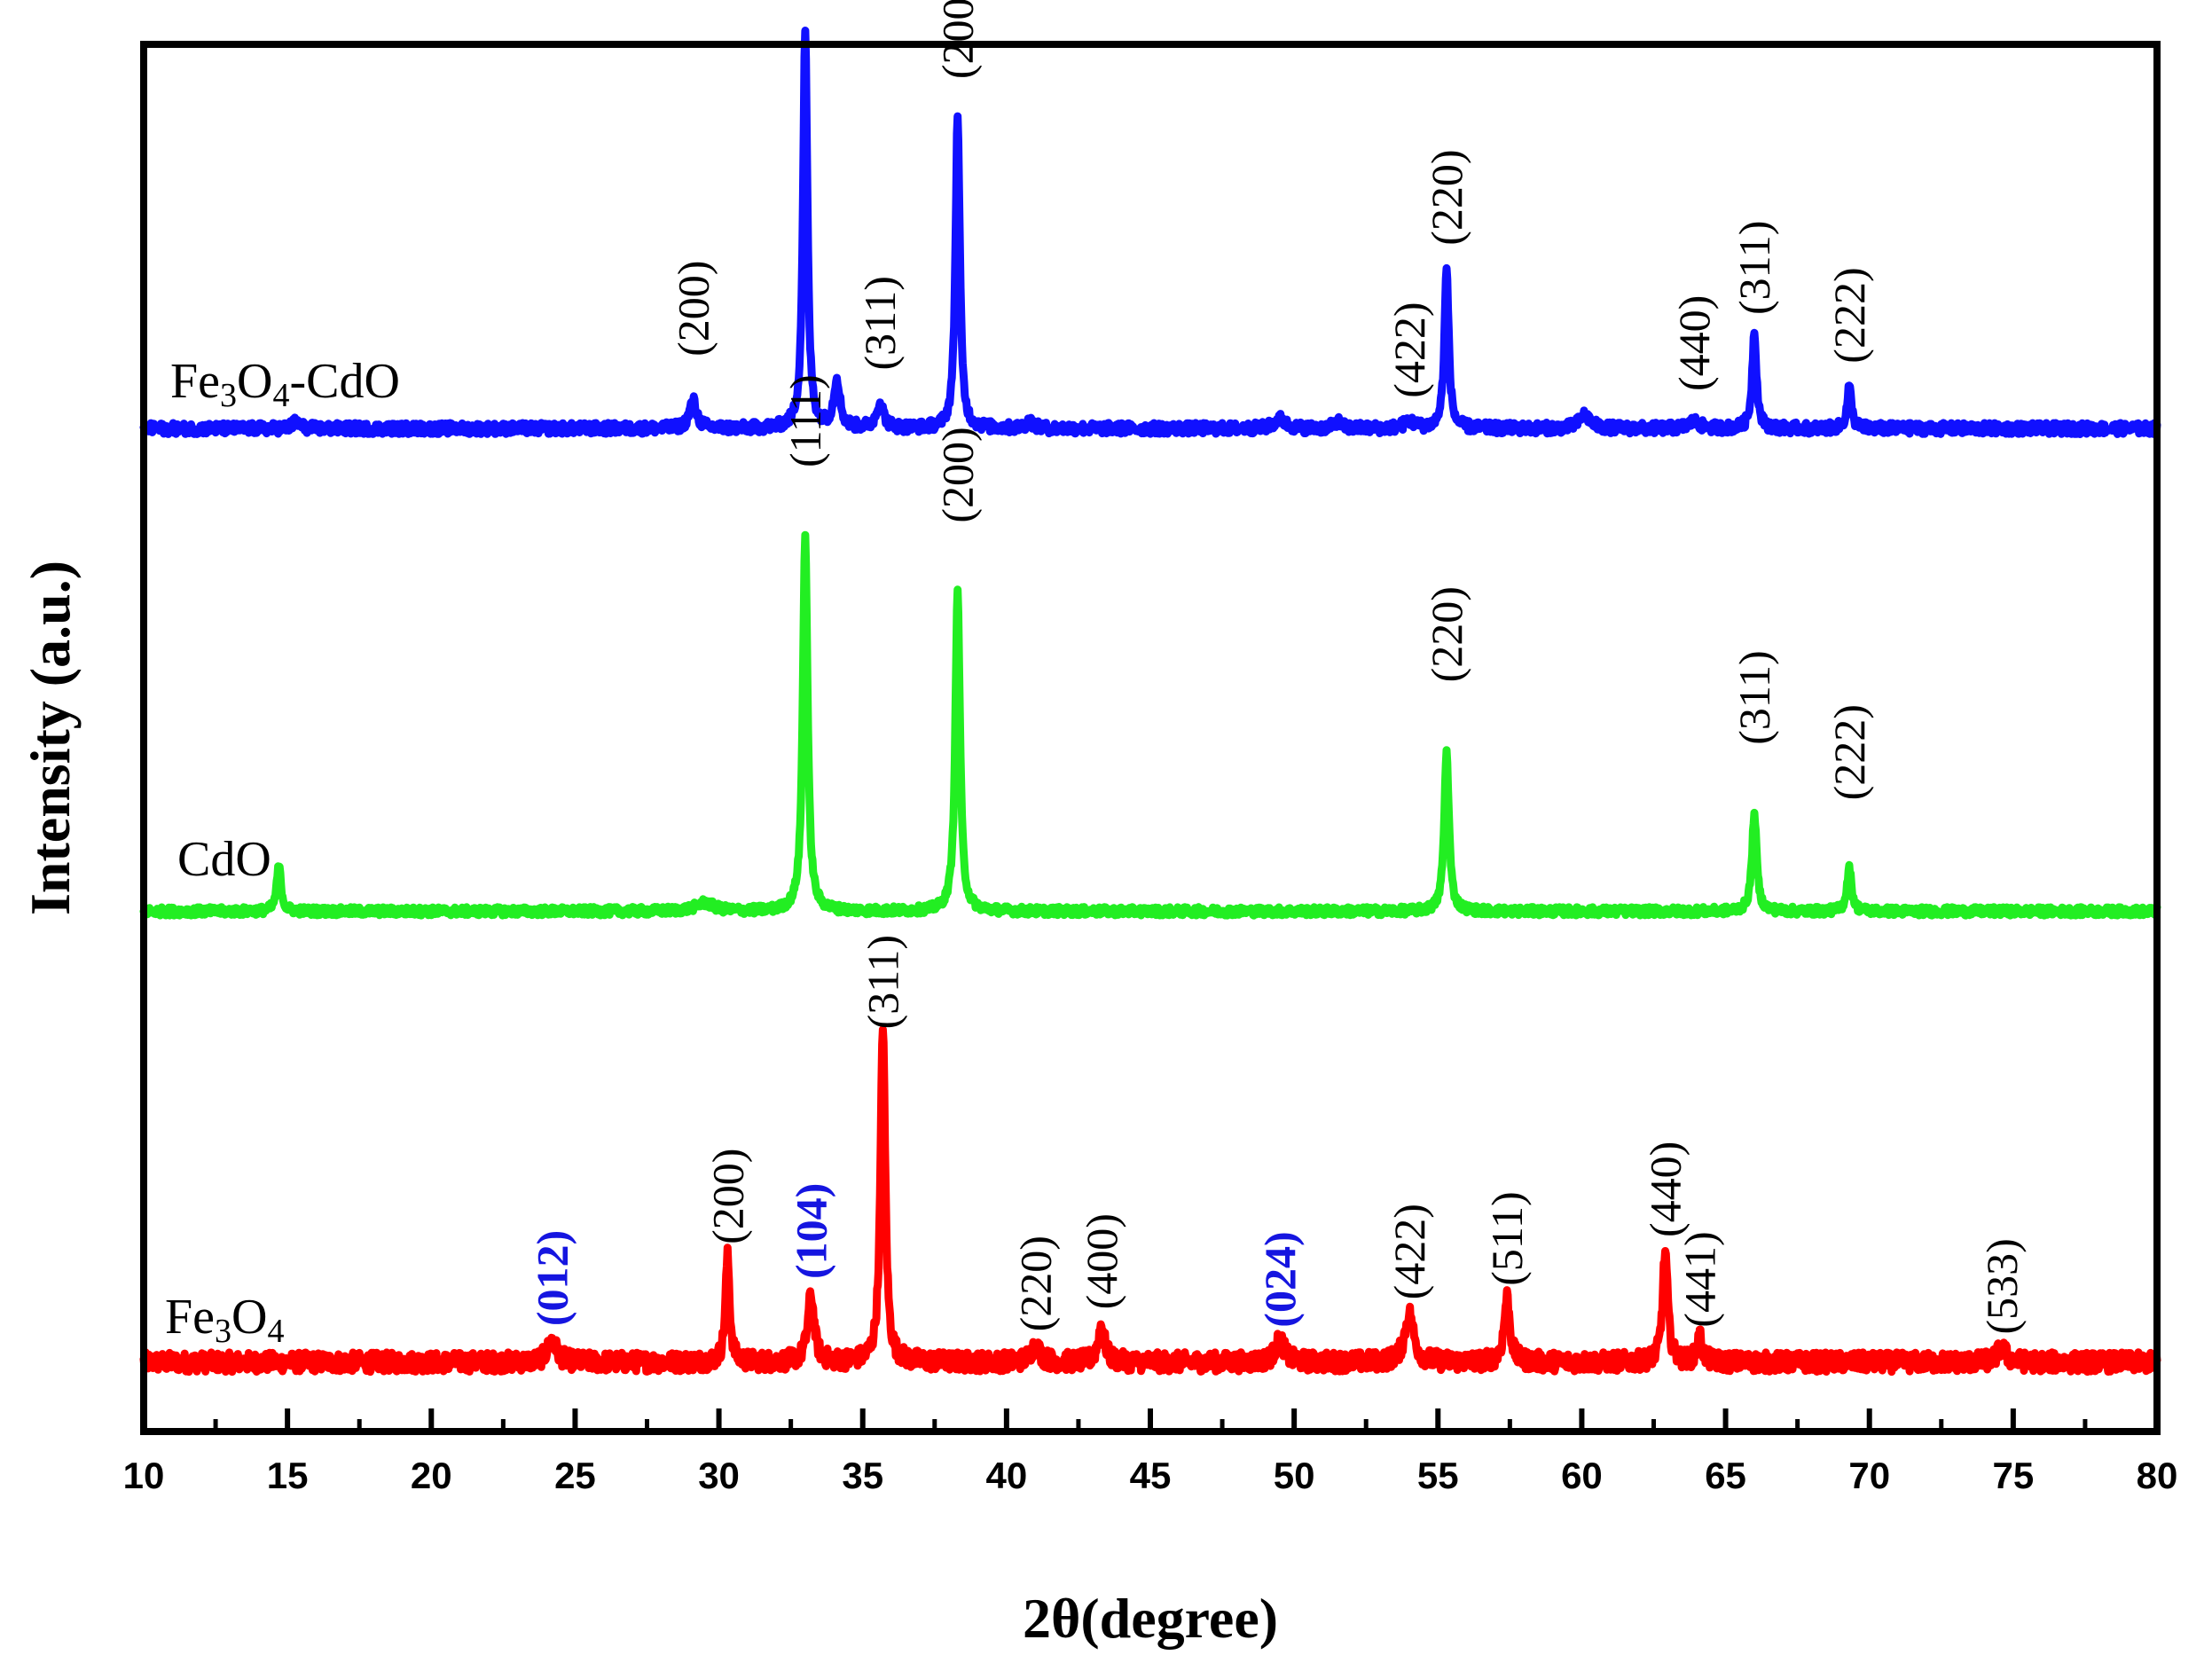 This screenshot has width=2212, height=1671. Describe the element at coordinates (719, 1475) in the screenshot. I see `x-tick-label: 30` at that location.